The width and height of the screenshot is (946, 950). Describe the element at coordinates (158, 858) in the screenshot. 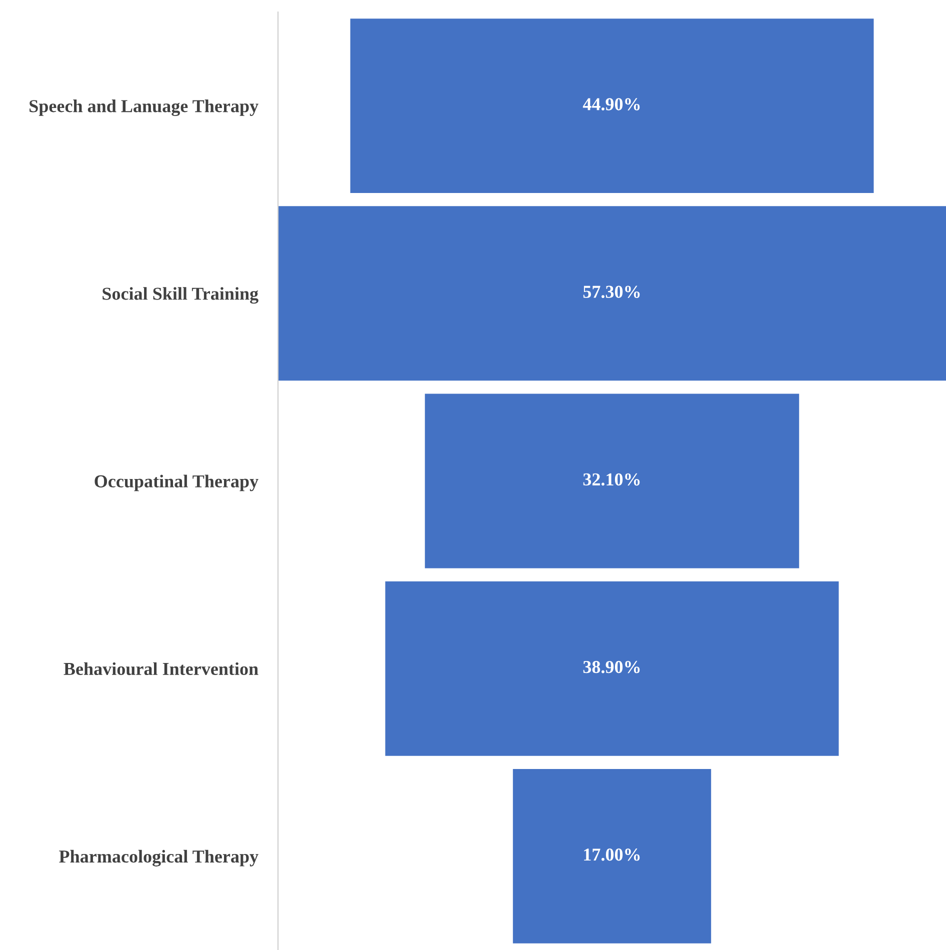

I see `category-label: Pharmacological Therapy` at that location.